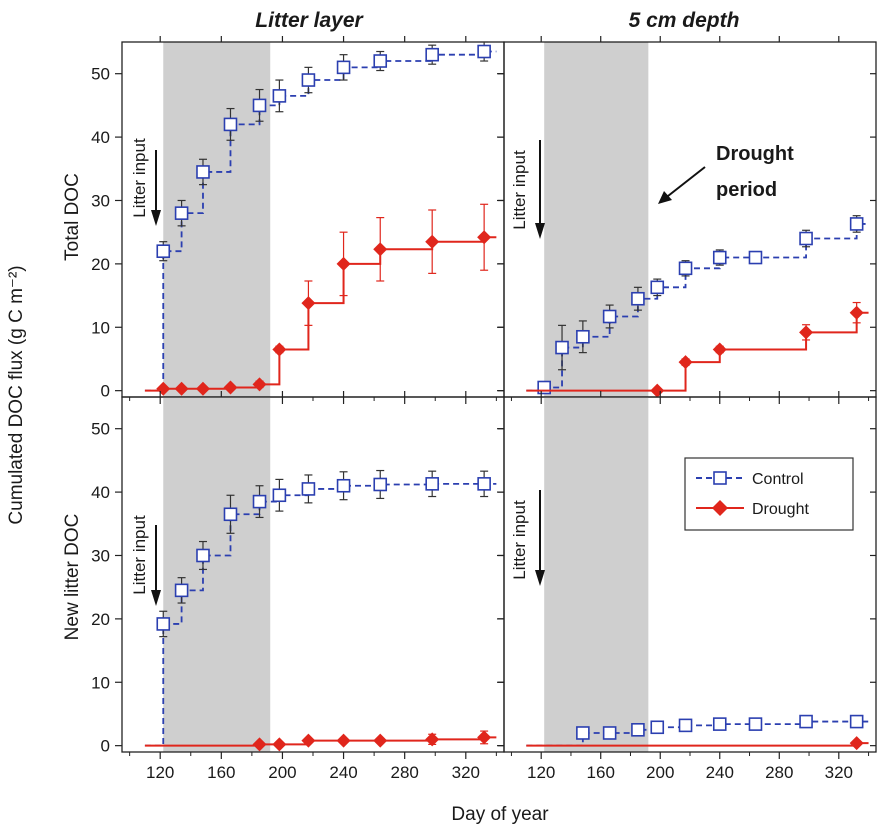  What do you see at coordinates (684, 20) in the screenshot?
I see `column-title-5cm-depth: 5 cm depth` at bounding box center [684, 20].